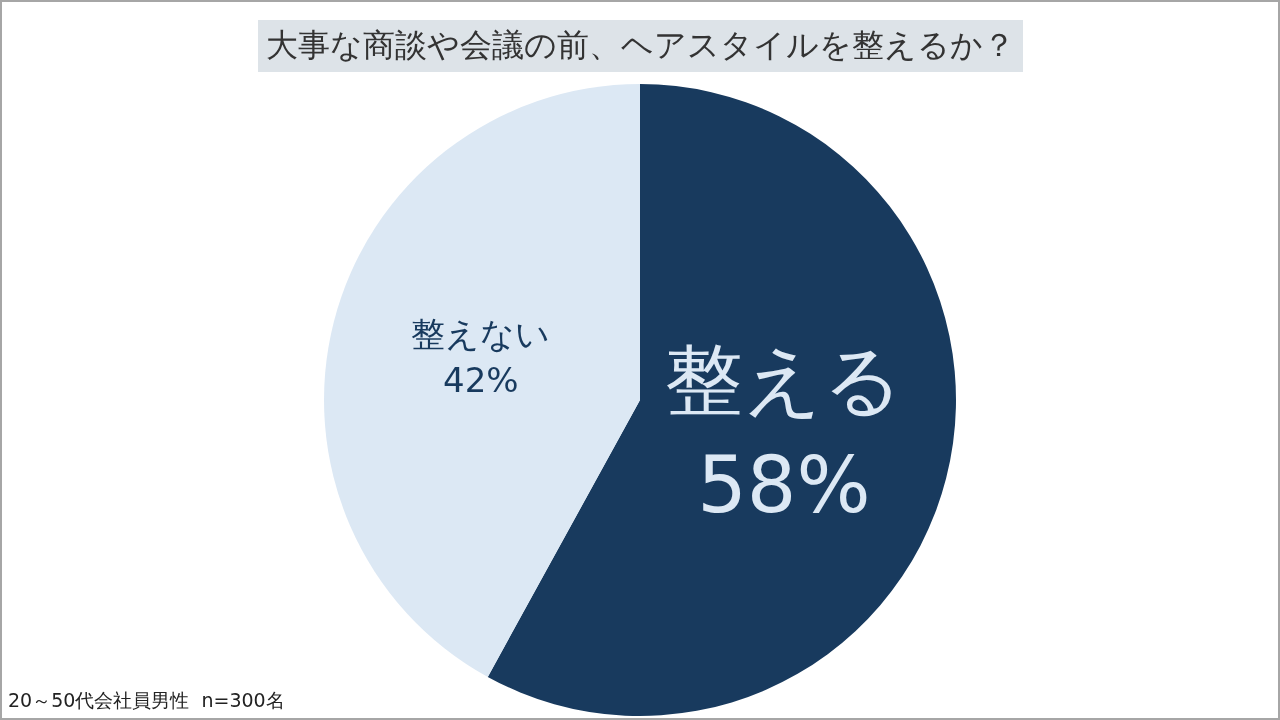 This screenshot has width=1280, height=720. Describe the element at coordinates (640, 46) in the screenshot. I see `chart-title: 大事な商談や会議の前、ヘアスタイルを整えるか？` at that location.